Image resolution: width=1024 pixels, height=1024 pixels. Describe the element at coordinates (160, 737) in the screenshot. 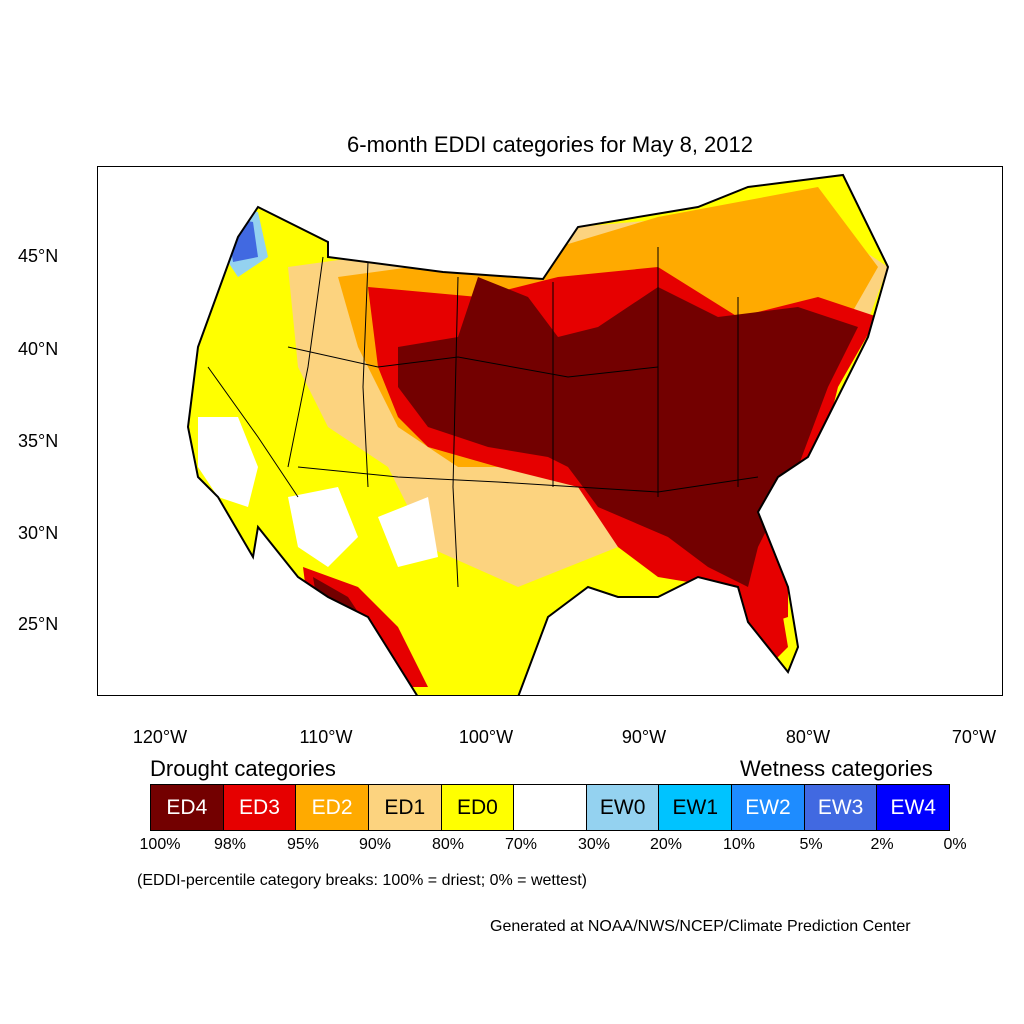

I see `lon-label-120: 120°W` at that location.